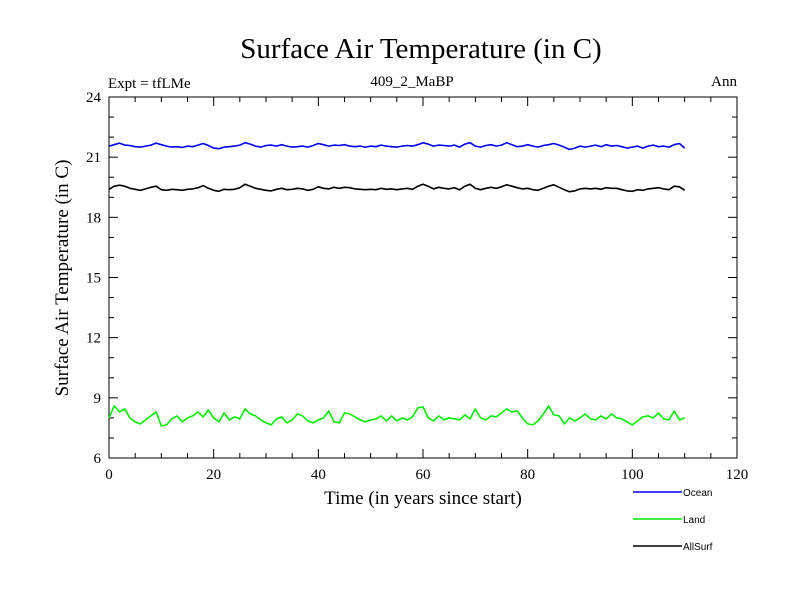 The width and height of the screenshot is (800, 600). What do you see at coordinates (93, 218) in the screenshot?
I see `y-tick-label: 18` at bounding box center [93, 218].